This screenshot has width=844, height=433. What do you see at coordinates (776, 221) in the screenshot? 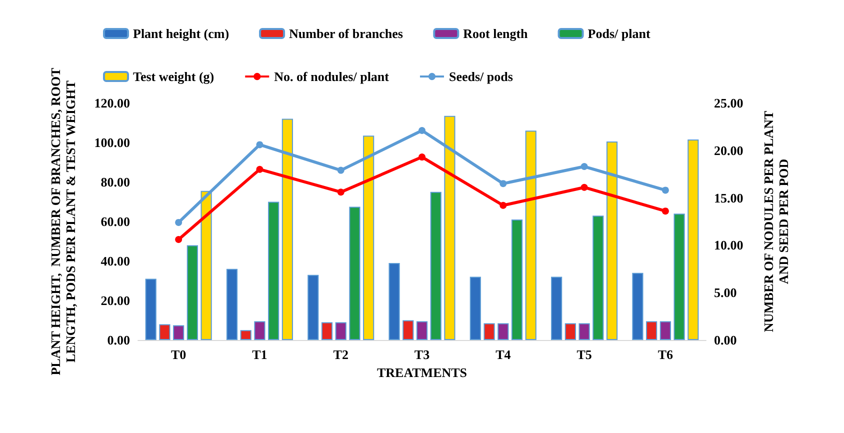
I see `y2-axis-title: NUMBER OF NODULES PER PLANT AND SEED PER POD` at bounding box center [776, 221].